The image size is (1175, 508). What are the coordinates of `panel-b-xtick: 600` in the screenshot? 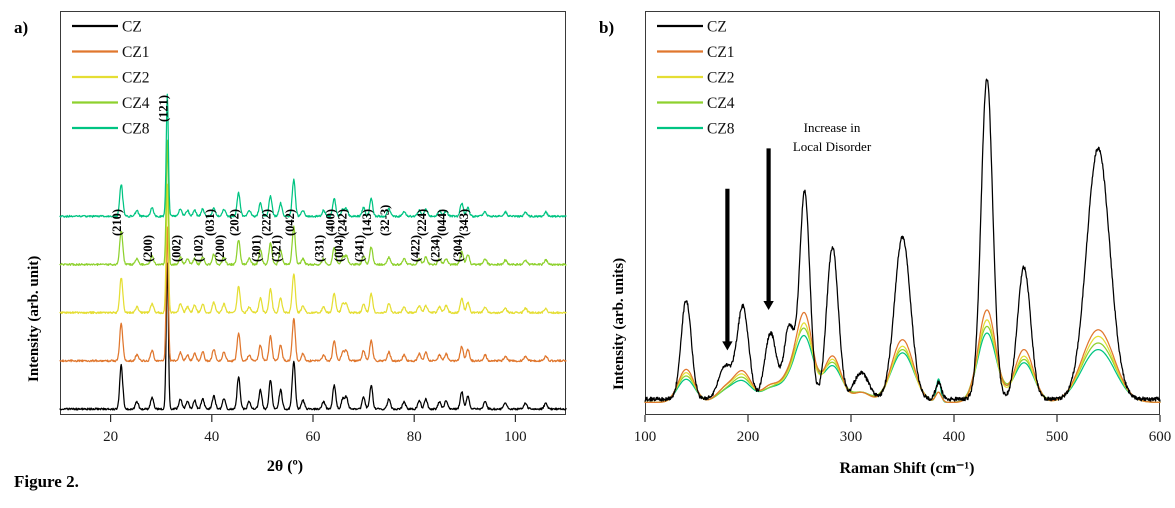 It's located at (1160, 437).